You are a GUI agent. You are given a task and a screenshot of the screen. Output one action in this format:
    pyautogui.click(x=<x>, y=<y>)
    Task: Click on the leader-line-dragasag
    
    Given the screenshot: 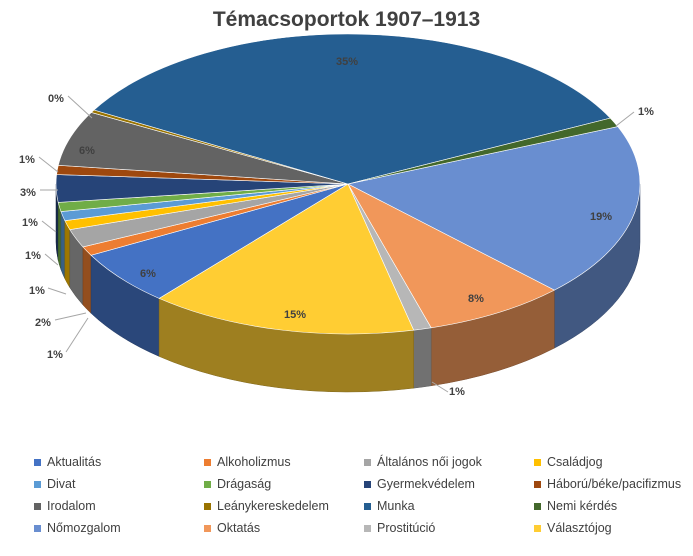 What is the action you would take?
    pyautogui.click(x=49, y=226)
    